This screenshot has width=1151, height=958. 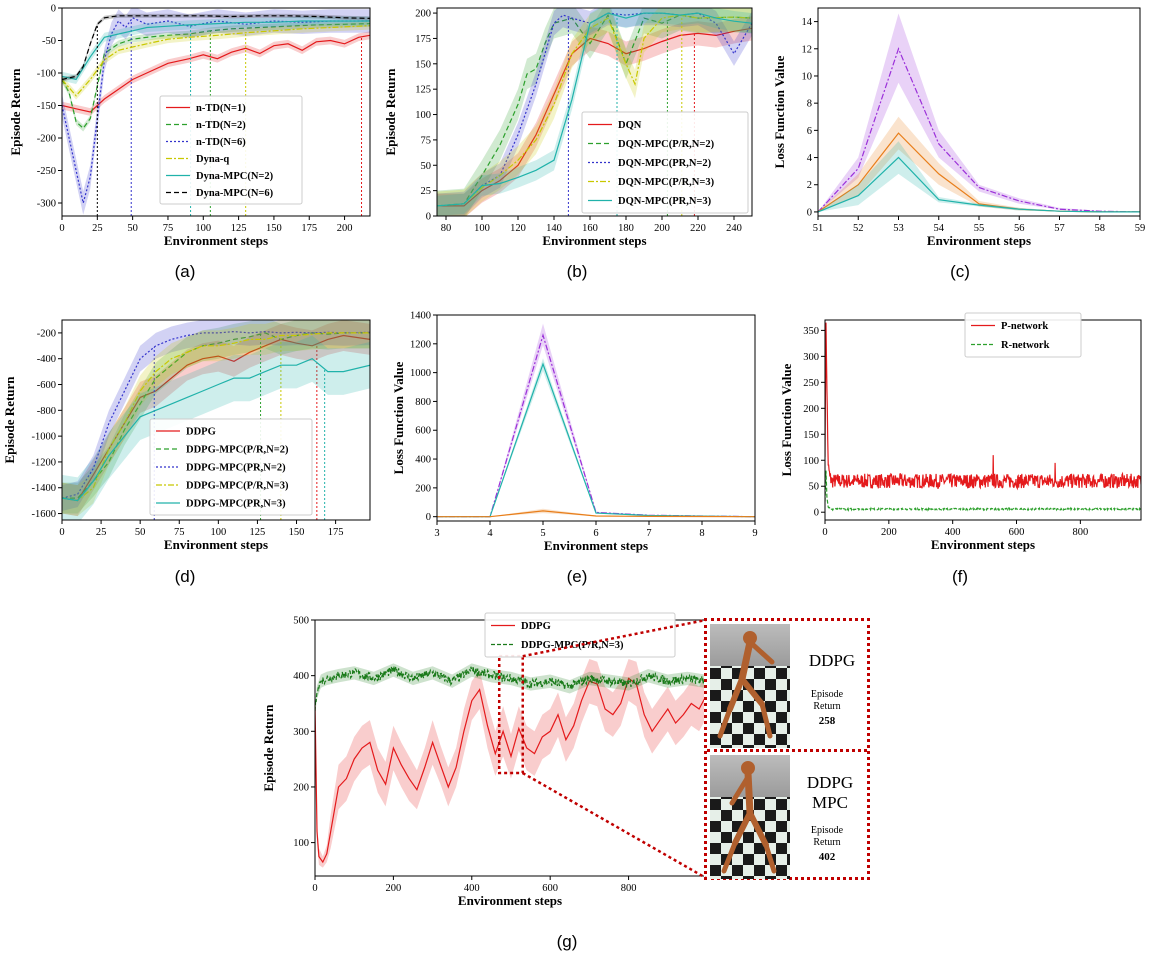 I want to click on x-axis-label-c: Environment steps, so click(x=979, y=240).